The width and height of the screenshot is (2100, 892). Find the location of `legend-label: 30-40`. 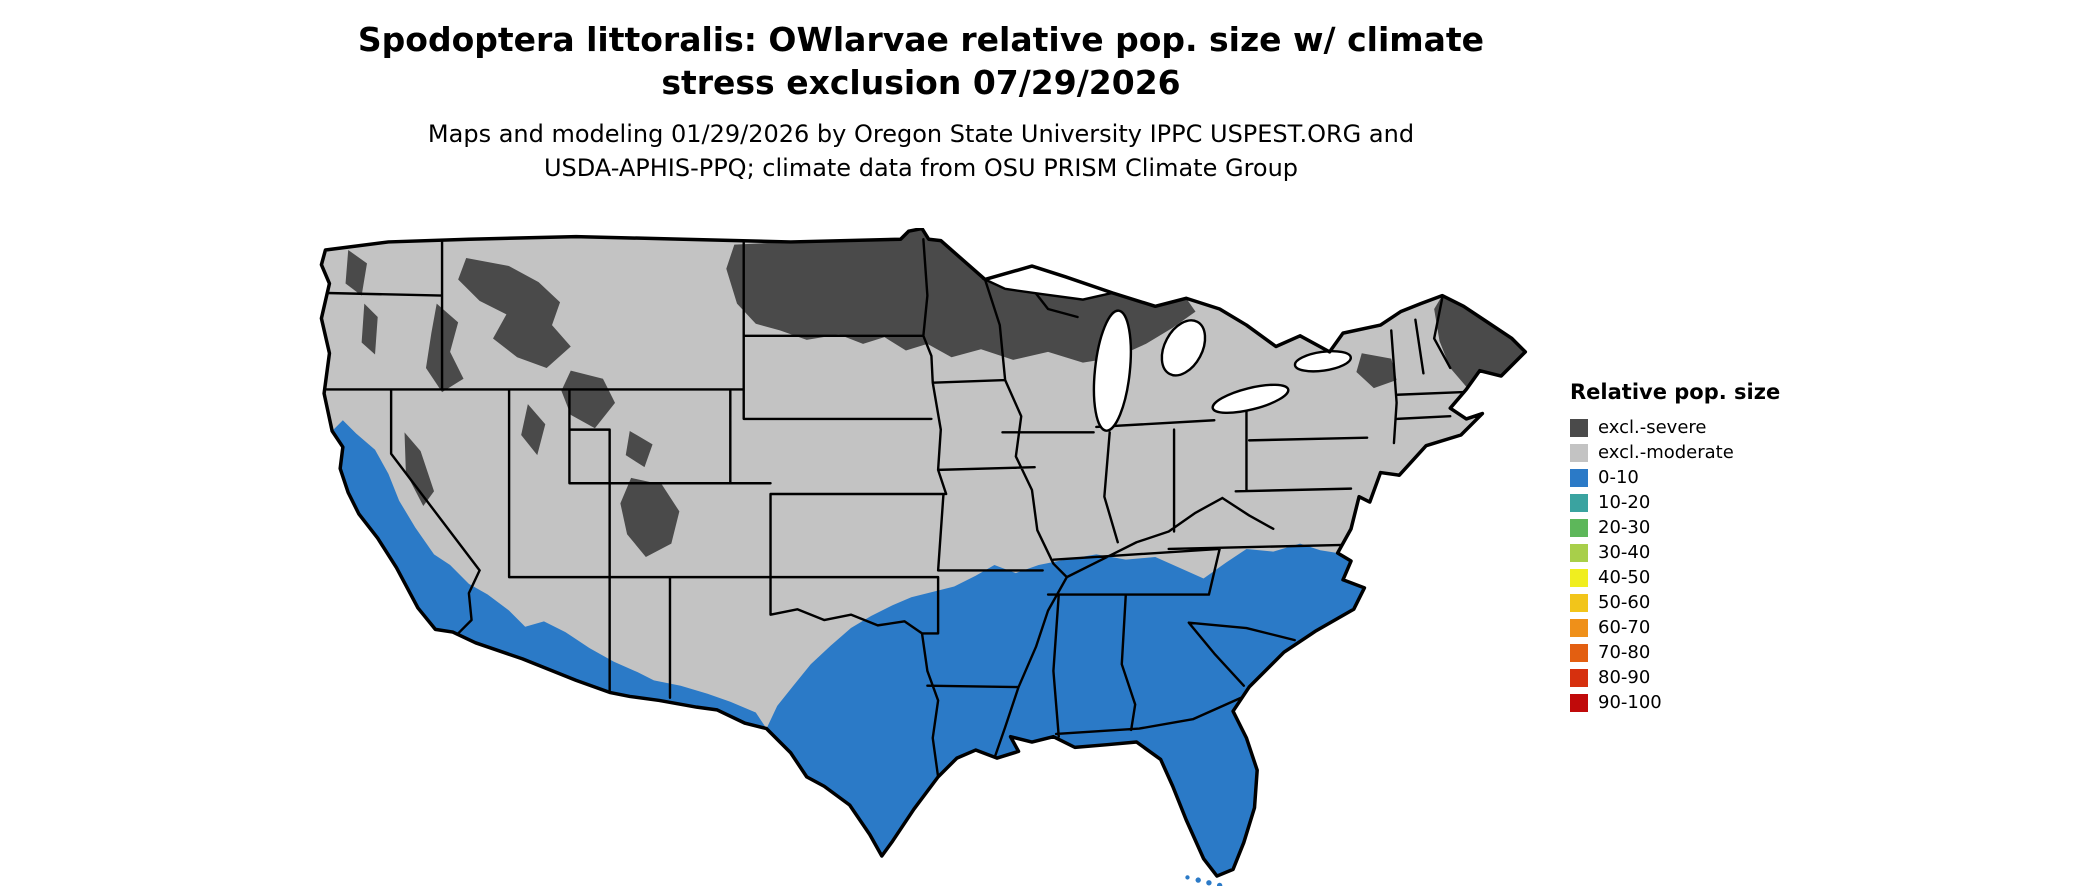

legend-label: 30-40 is located at coordinates (1624, 552).